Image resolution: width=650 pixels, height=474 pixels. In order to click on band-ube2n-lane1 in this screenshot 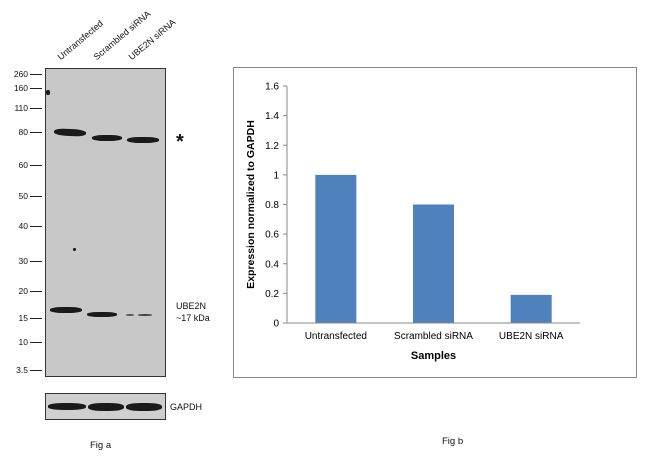, I will do `click(66, 310)`.